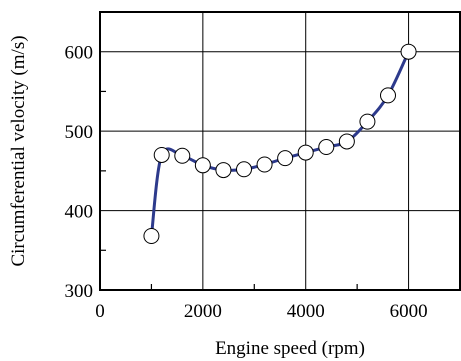  I want to click on x-tick-label-3: 6000, so click(409, 311).